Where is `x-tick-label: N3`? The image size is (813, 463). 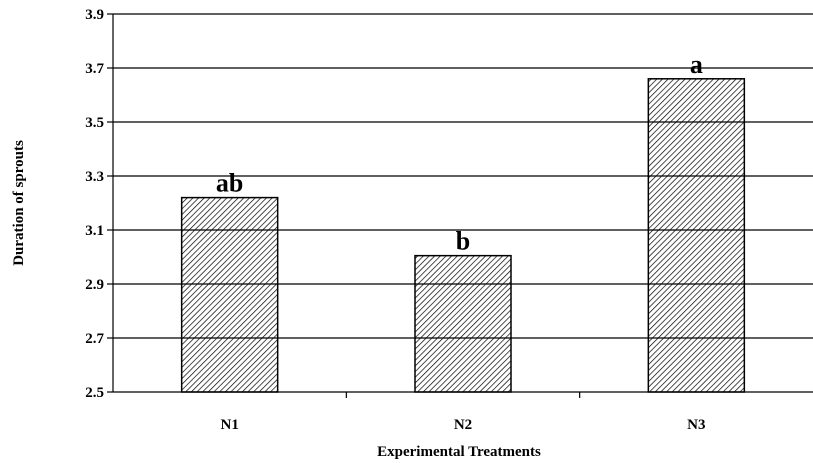 x-tick-label: N3 is located at coordinates (696, 425).